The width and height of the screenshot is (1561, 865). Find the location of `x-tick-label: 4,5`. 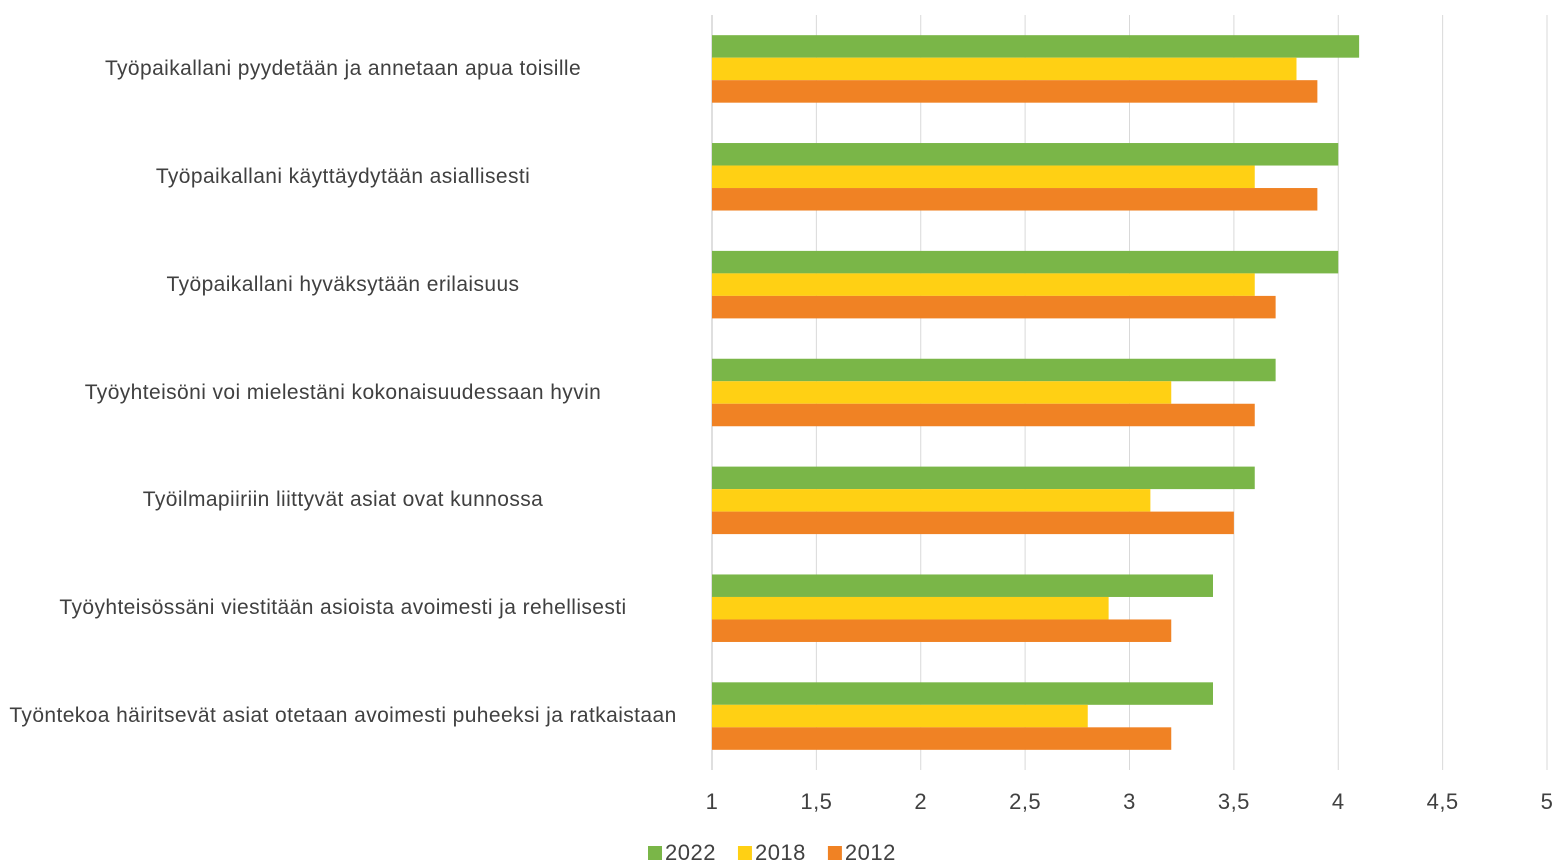

x-tick-label: 4,5 is located at coordinates (1443, 801).